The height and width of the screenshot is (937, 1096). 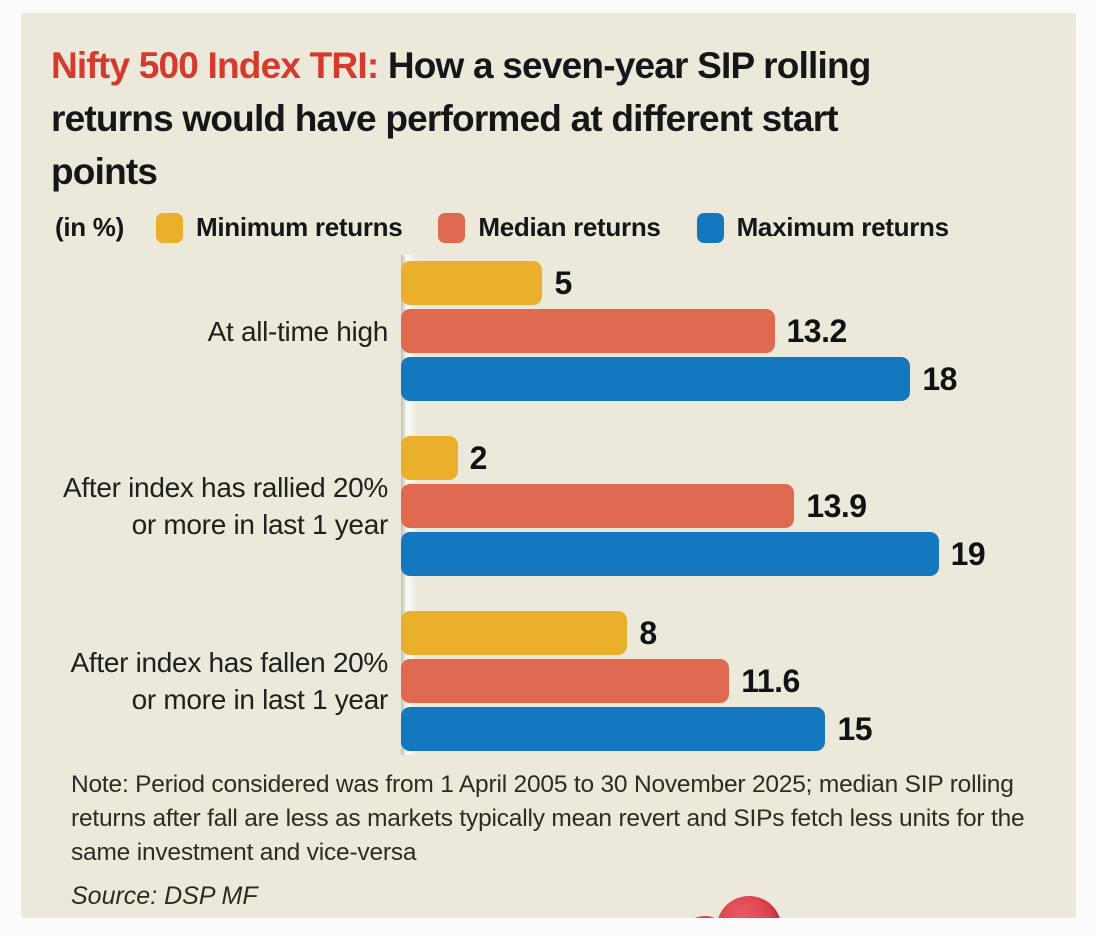 What do you see at coordinates (299, 227) in the screenshot?
I see `legend-label: Minimum returns` at bounding box center [299, 227].